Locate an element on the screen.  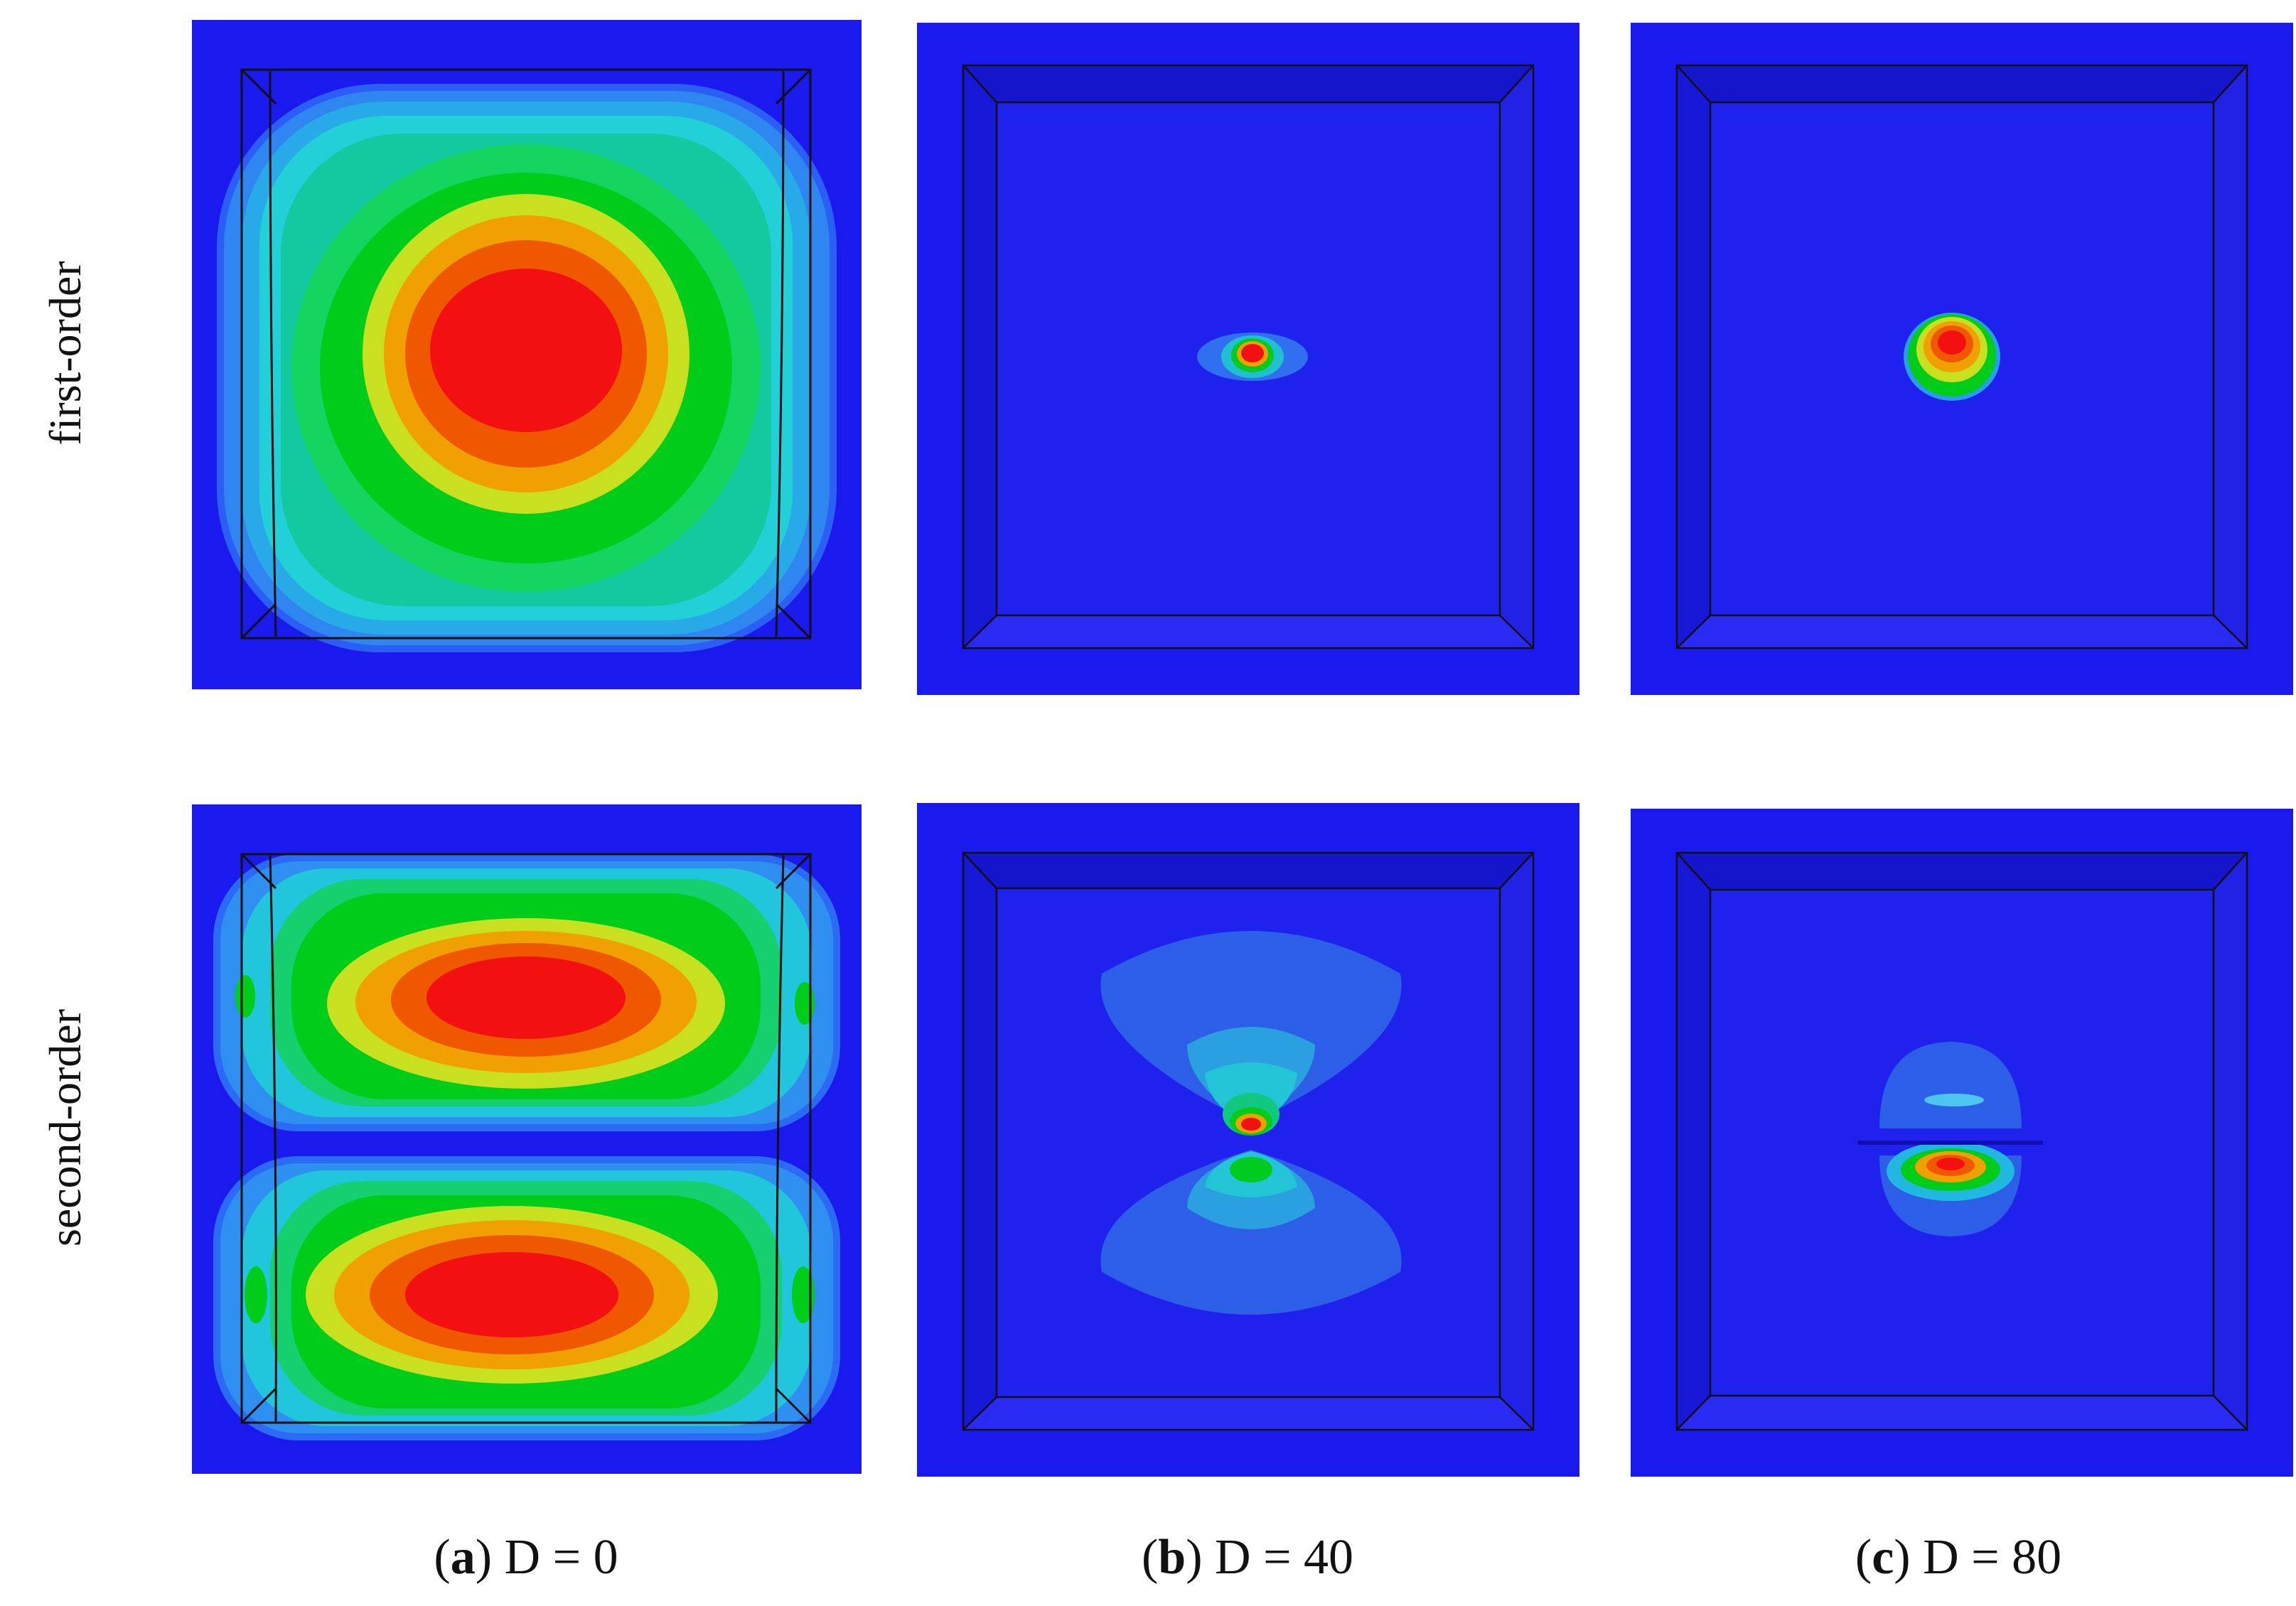
caption-c: (c) D = 80 is located at coordinates (1958, 1558).